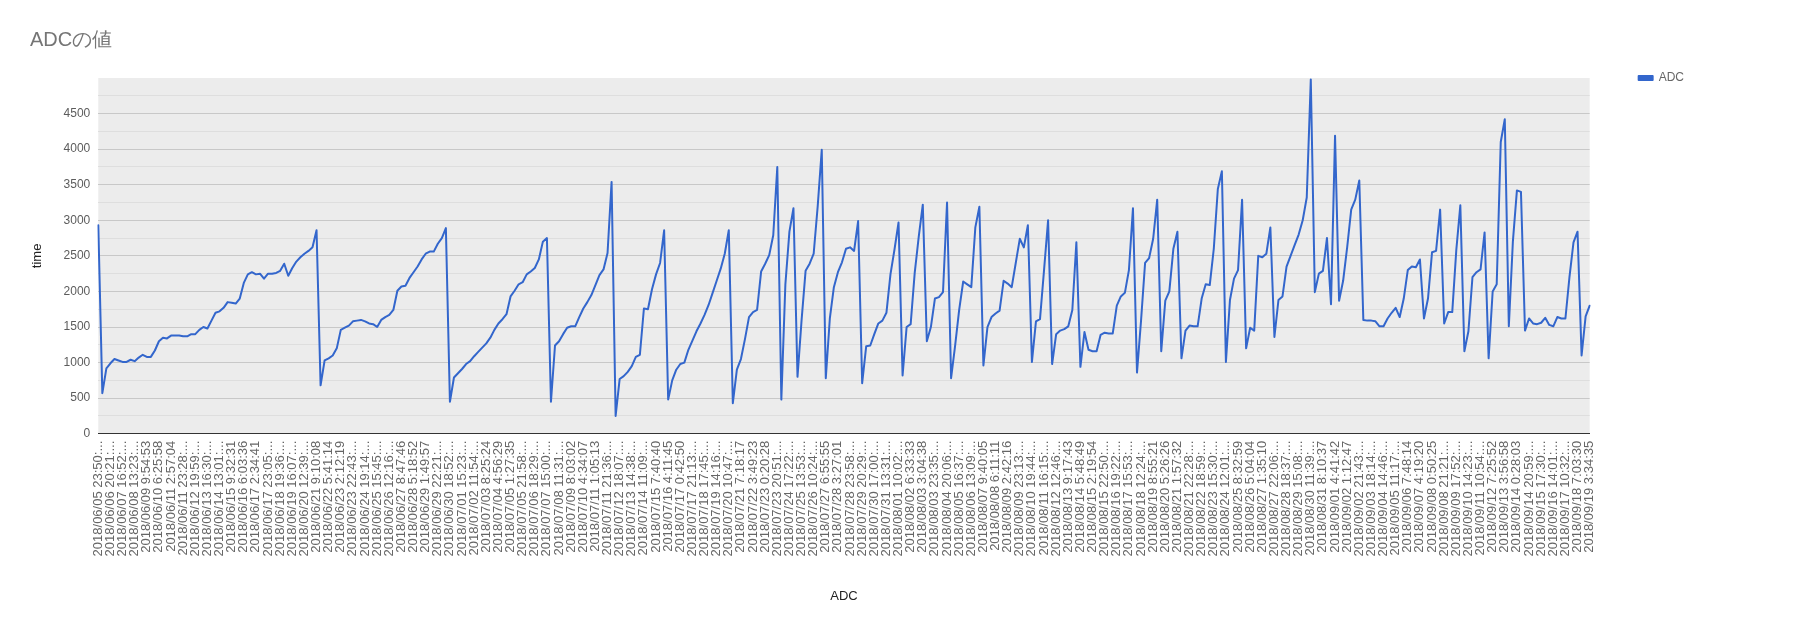  I want to click on y-tick-label: 4500, so click(77, 112).